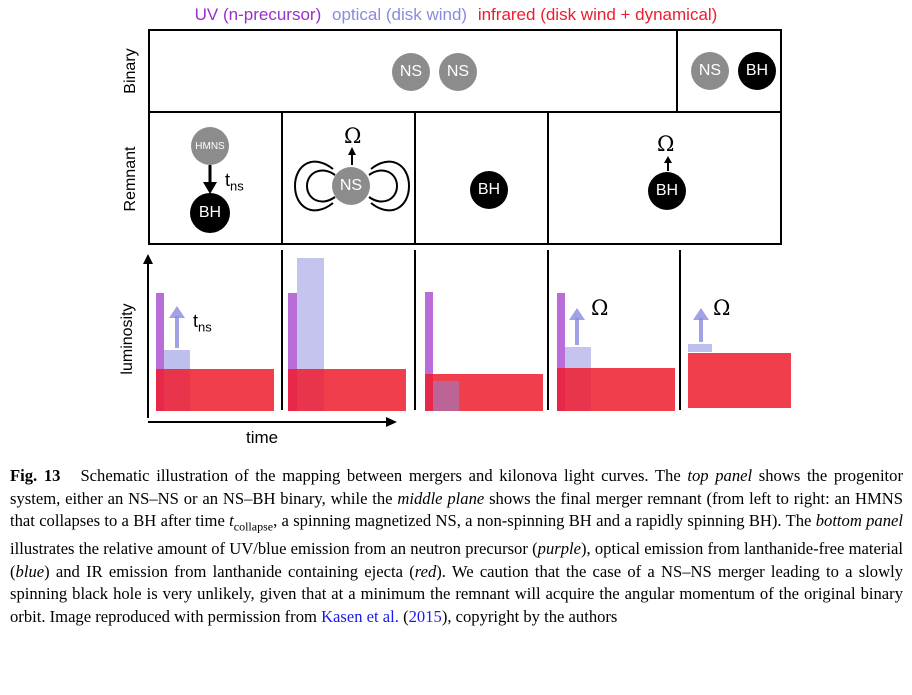 The image size is (912, 695). Describe the element at coordinates (458, 72) in the screenshot. I see `binary-ns-2: NS` at that location.